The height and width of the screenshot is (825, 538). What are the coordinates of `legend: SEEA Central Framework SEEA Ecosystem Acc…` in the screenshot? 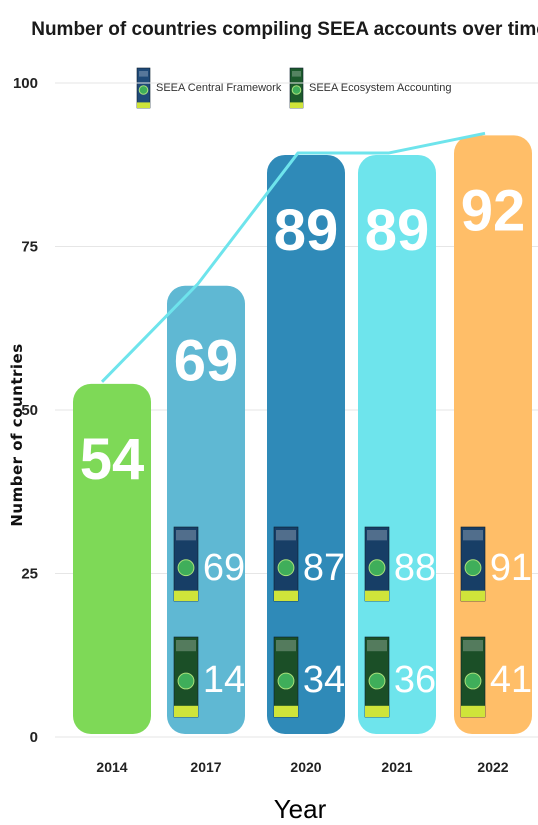 It's located at (293, 88).